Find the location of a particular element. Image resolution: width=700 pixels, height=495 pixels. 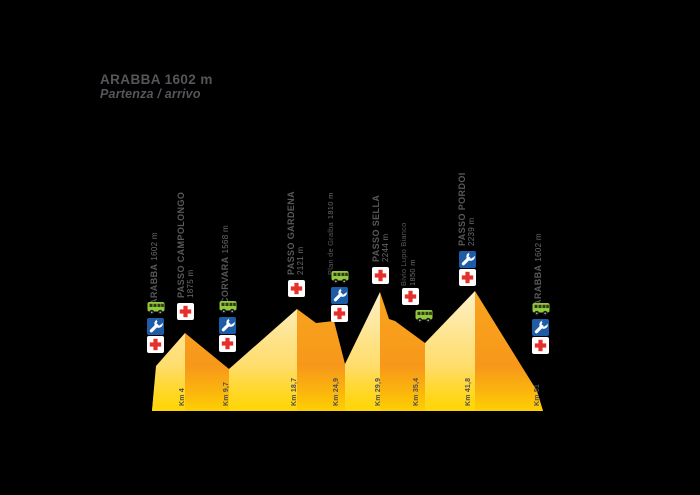

waypoint-label-sella: PASSO SELLA 2244 m is located at coordinates (380, 228).